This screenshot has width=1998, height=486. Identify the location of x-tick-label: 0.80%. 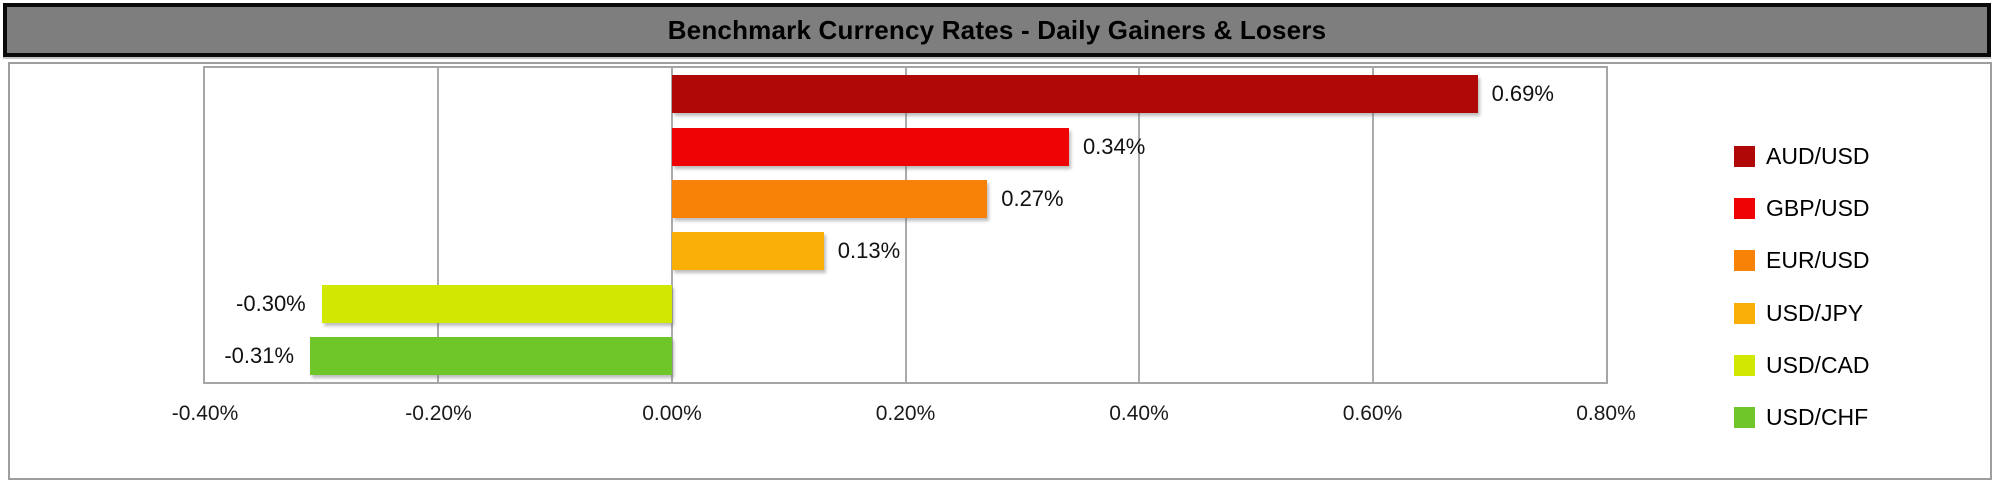
(1606, 413).